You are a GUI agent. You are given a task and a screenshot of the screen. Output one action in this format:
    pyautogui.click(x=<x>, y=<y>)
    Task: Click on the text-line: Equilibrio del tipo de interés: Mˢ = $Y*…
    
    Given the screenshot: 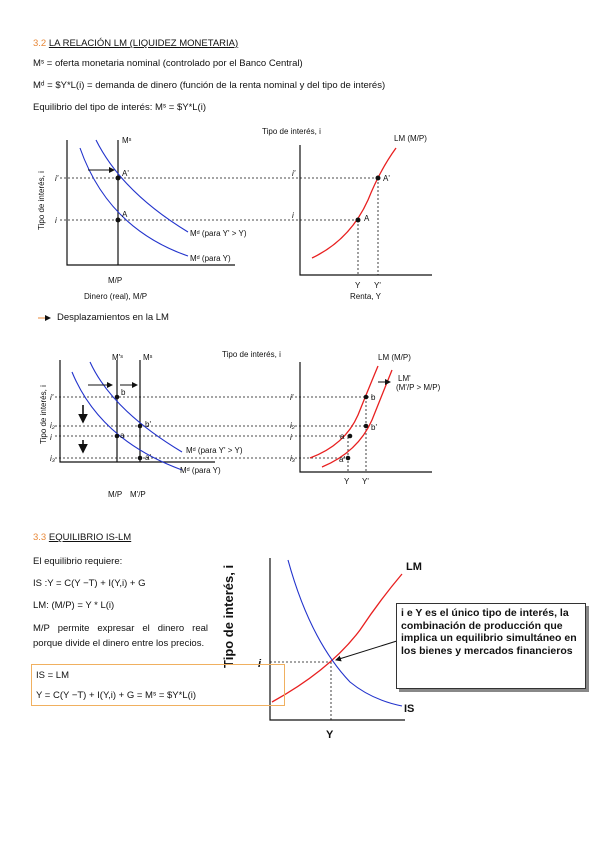 What is the action you would take?
    pyautogui.click(x=119, y=107)
    